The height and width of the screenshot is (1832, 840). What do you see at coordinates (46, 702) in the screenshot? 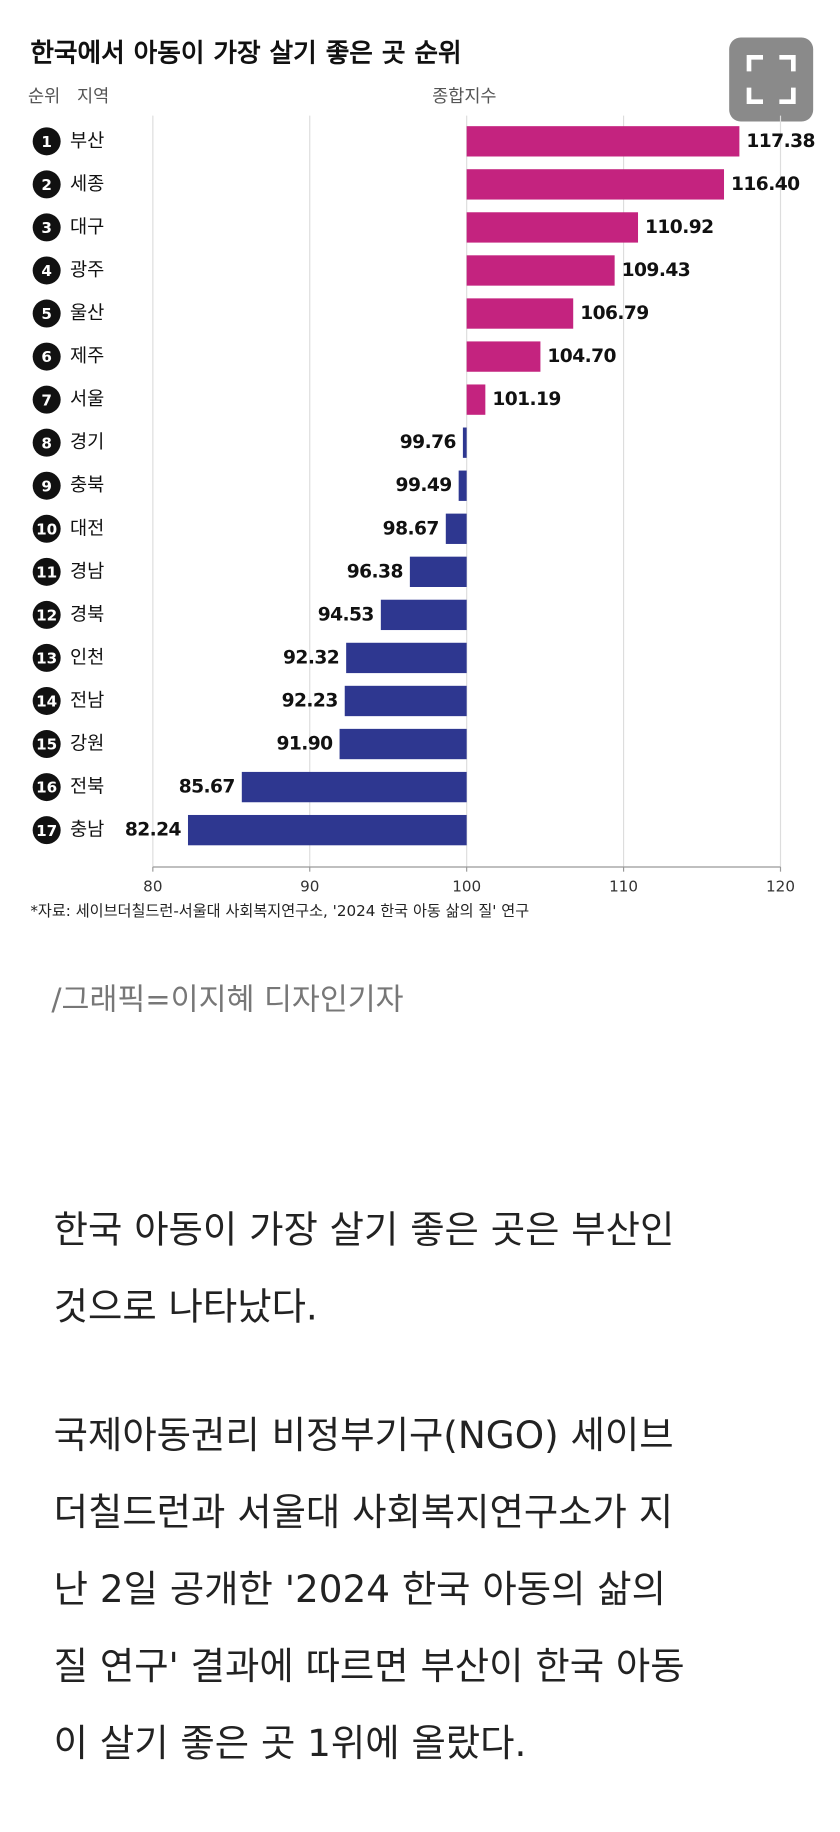
I see `rank-number: 14` at bounding box center [46, 702].